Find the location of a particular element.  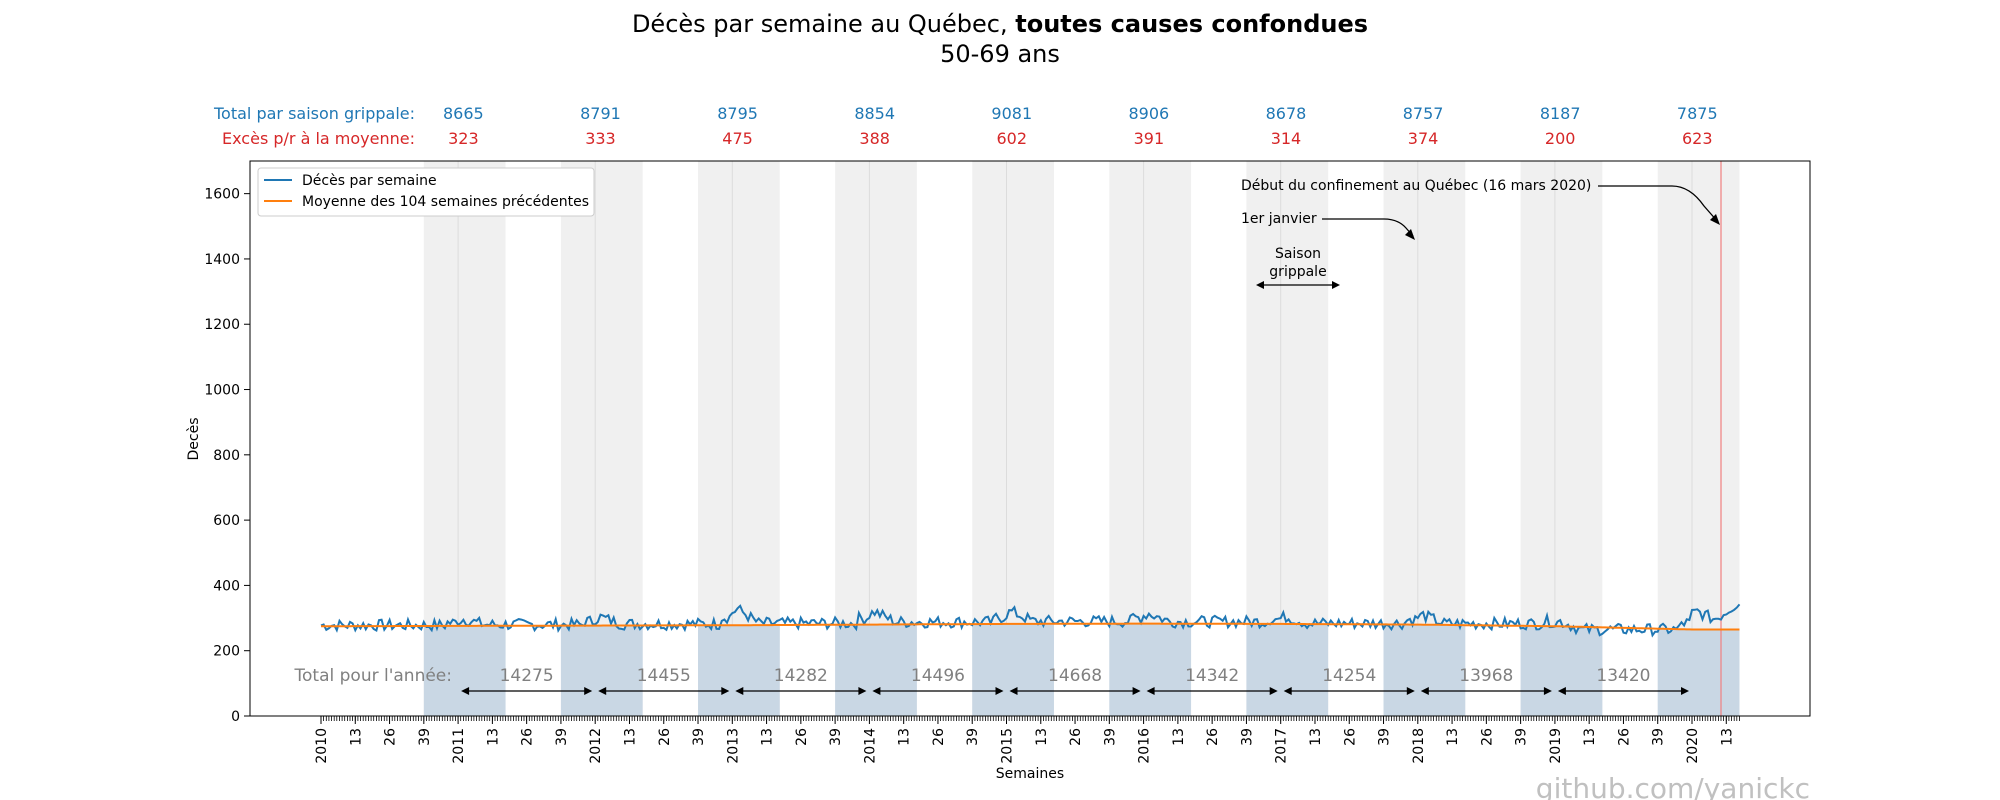

year-total-value: 13968 is located at coordinates (1486, 676).